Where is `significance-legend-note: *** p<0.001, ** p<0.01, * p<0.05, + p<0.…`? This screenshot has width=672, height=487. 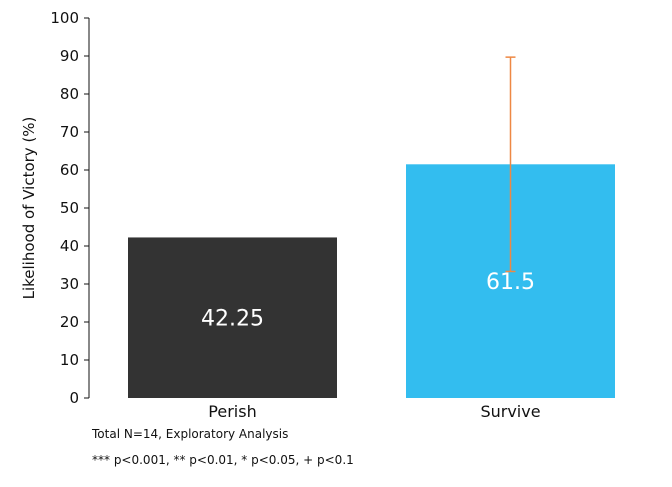 significance-legend-note: *** p<0.001, ** p<0.01, * p<0.05, + p<0.… is located at coordinates (223, 460).